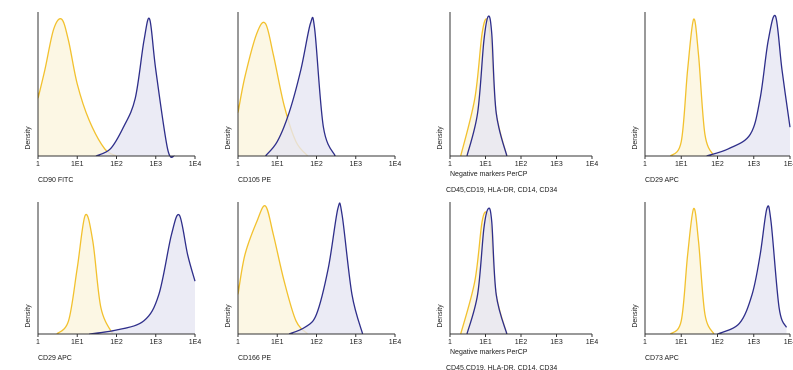 The width and height of the screenshot is (793, 370). What do you see at coordinates (55, 180) in the screenshot?
I see `x-axis-label: CD90 FITC` at bounding box center [55, 180].